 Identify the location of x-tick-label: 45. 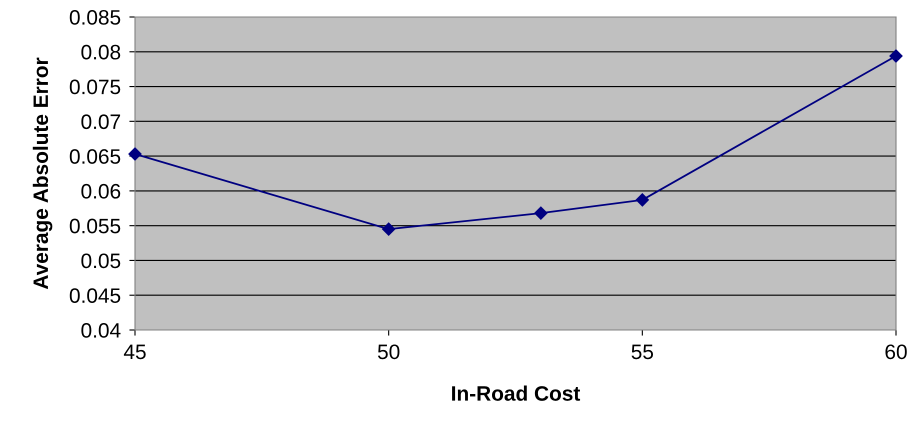
(135, 352).